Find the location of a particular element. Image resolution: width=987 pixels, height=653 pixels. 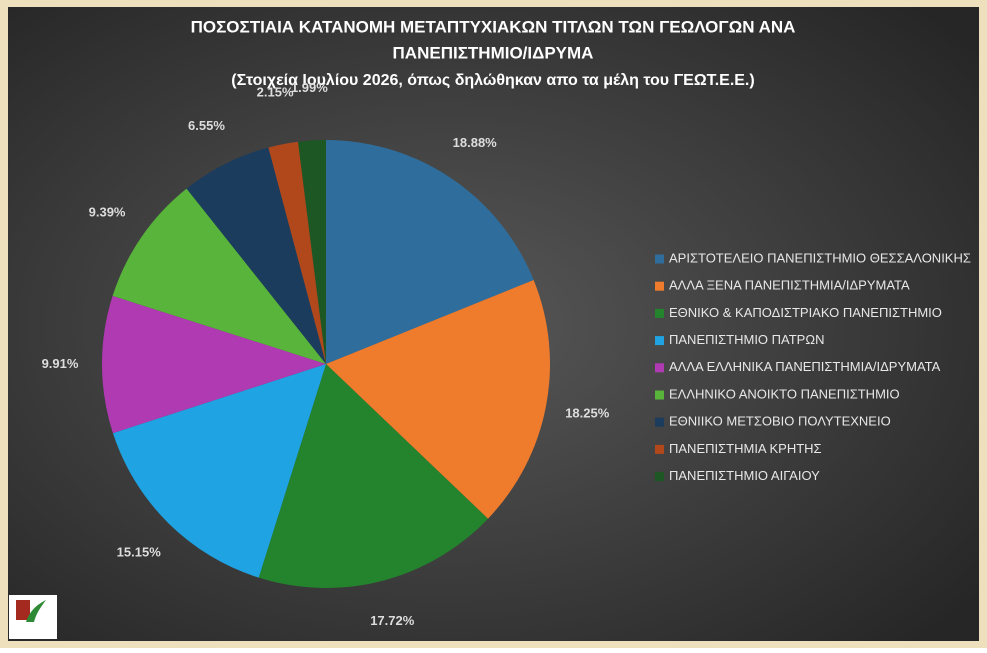

legend-label: ΕΘΝΙΙΚΟ ΜΕΤΣΟΒΙΟ ΠΟΛΥΤΕΧΝΕΙΟ is located at coordinates (780, 421).